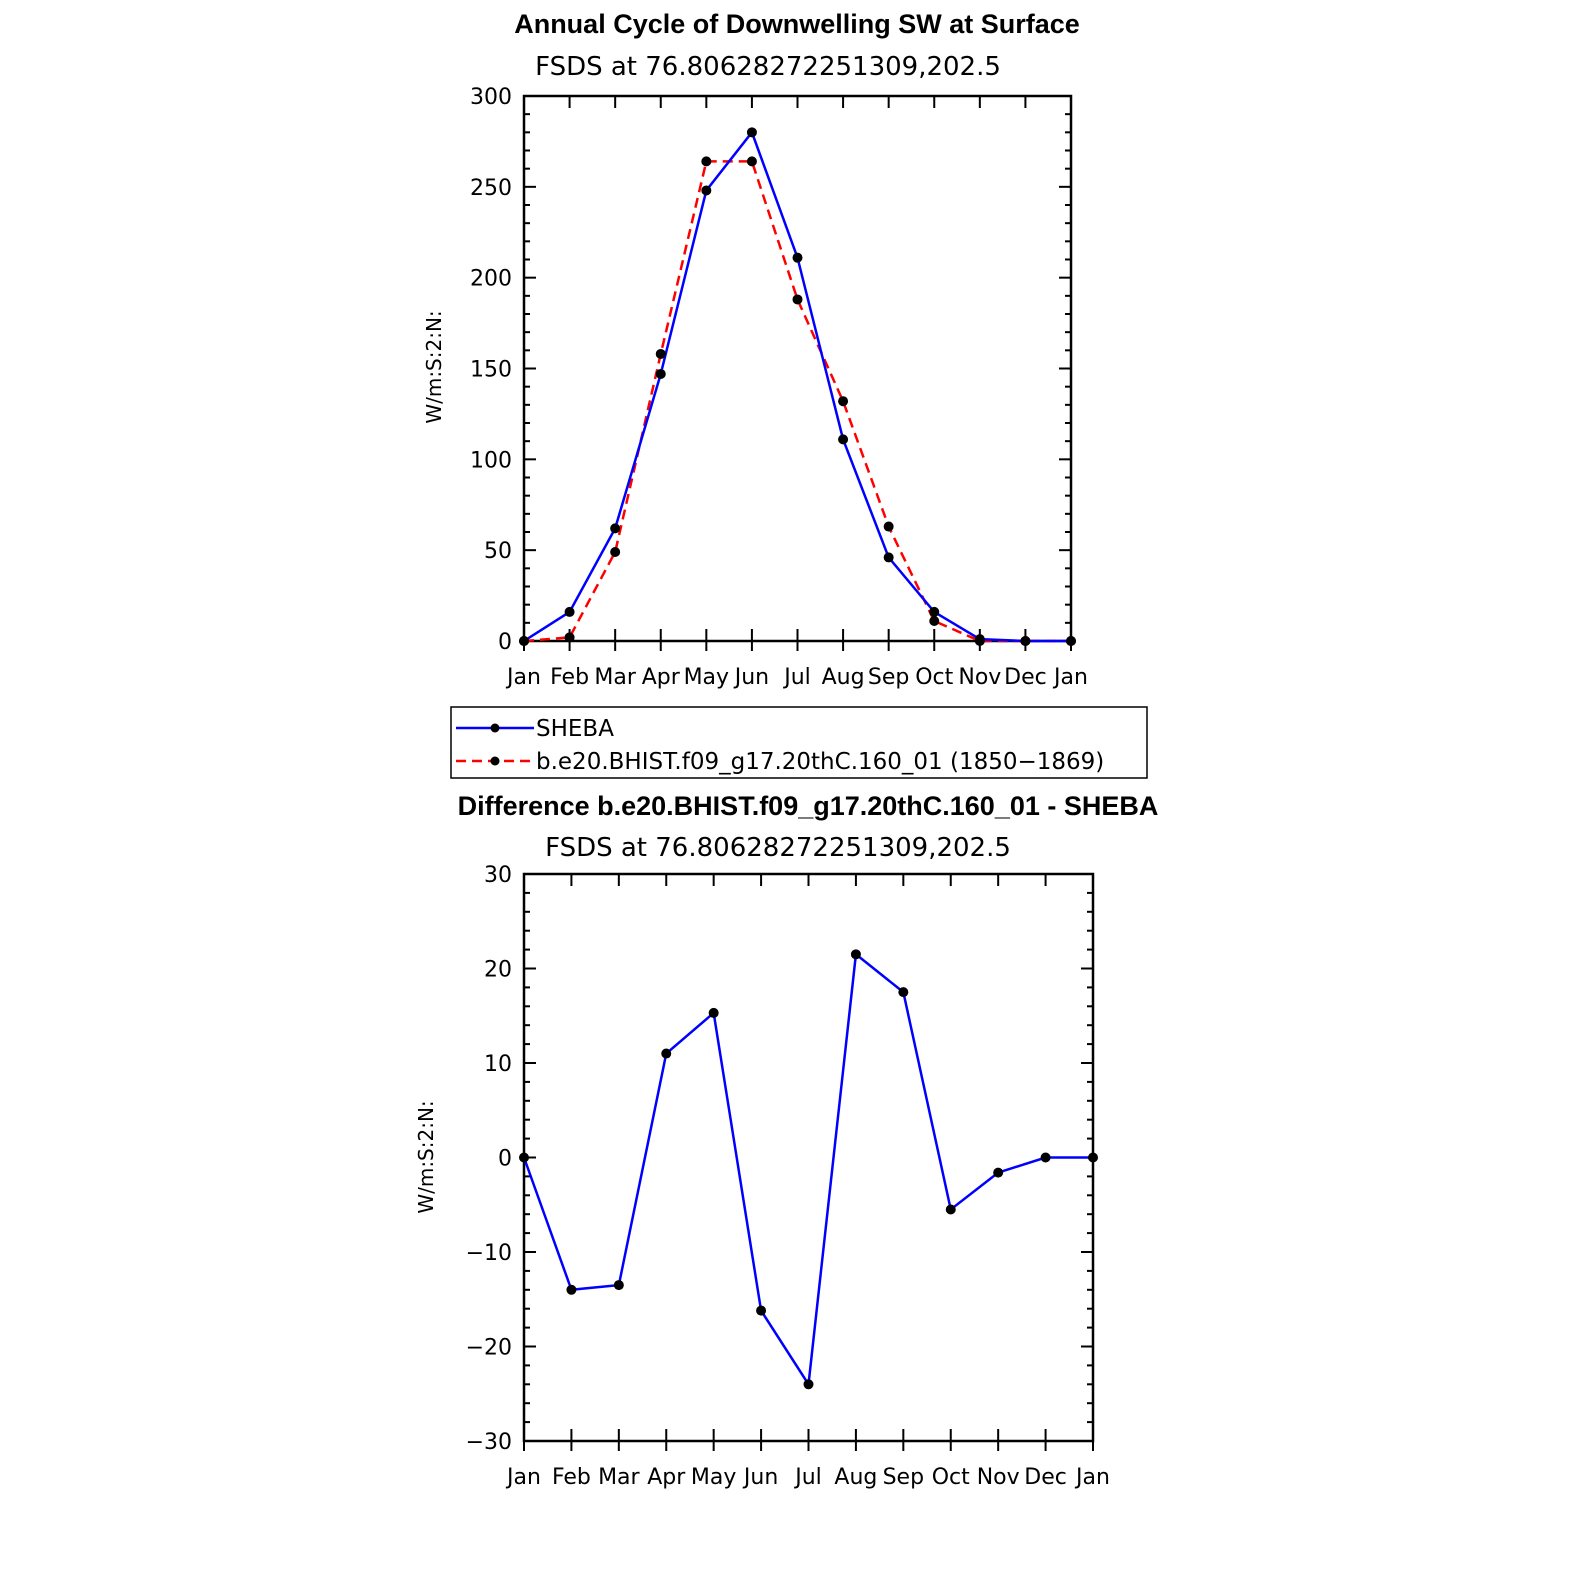 Image resolution: width=1574 pixels, height=1574 pixels. Describe the element at coordinates (498, 970) in the screenshot. I see `y-tick-label: 20` at that location.